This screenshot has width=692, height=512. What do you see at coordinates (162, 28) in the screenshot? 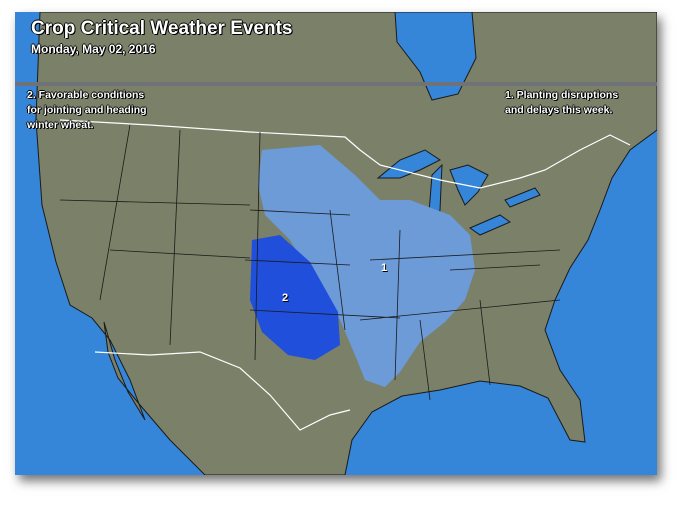
I see `map-title: Crop Critical Weather Events` at bounding box center [162, 28].